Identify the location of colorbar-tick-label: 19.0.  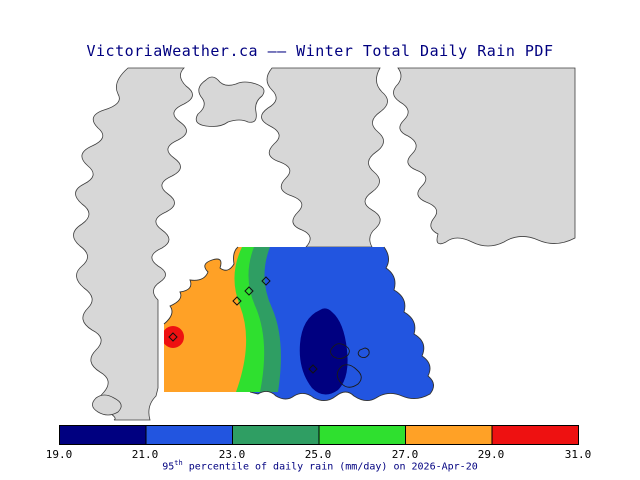
(59, 454).